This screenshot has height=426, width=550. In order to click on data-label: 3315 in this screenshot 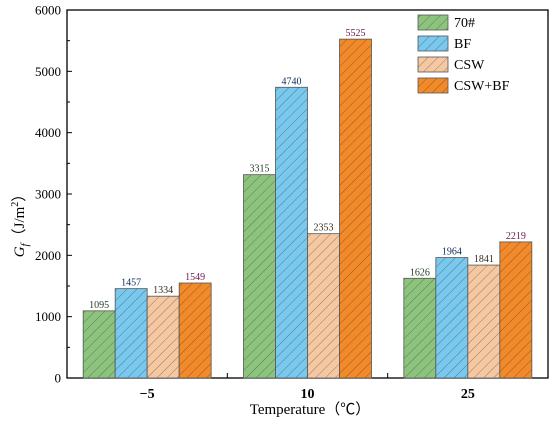, I will do `click(260, 169)`.